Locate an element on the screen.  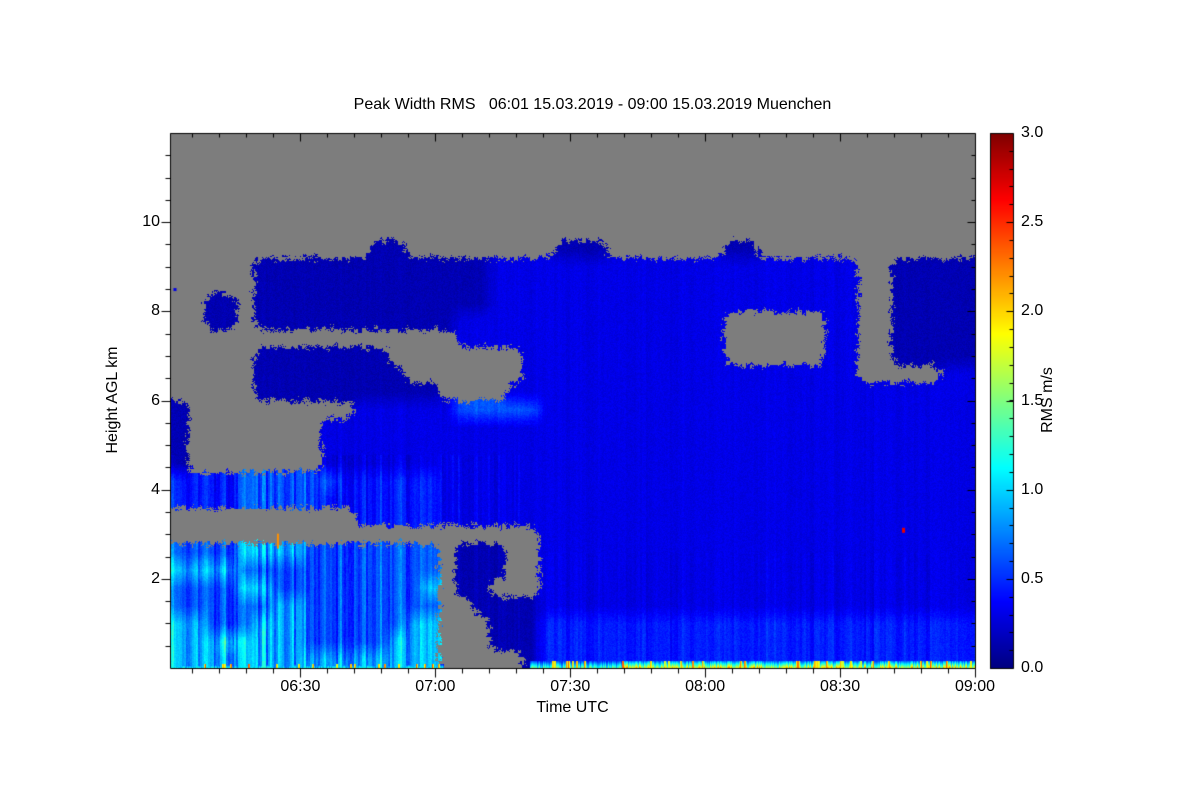
y-tick-label: 4 is located at coordinates (155, 489).